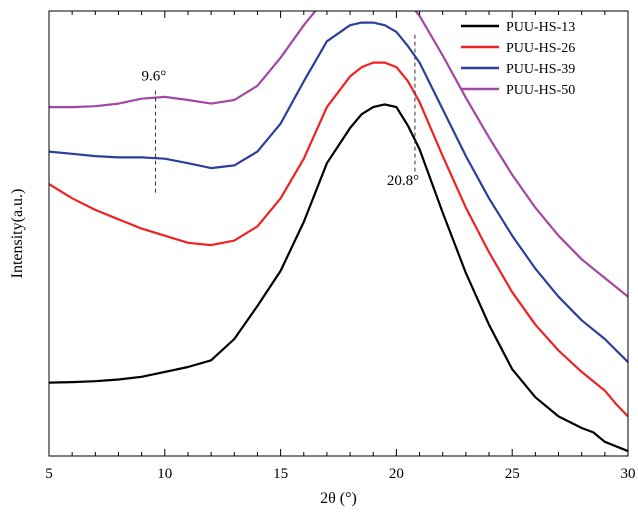 The width and height of the screenshot is (638, 513). What do you see at coordinates (518, 59) in the screenshot?
I see `legend: PUU-HS-13 PUU-HS-26 PUU-HS-39 PUU-HS-50` at bounding box center [518, 59].